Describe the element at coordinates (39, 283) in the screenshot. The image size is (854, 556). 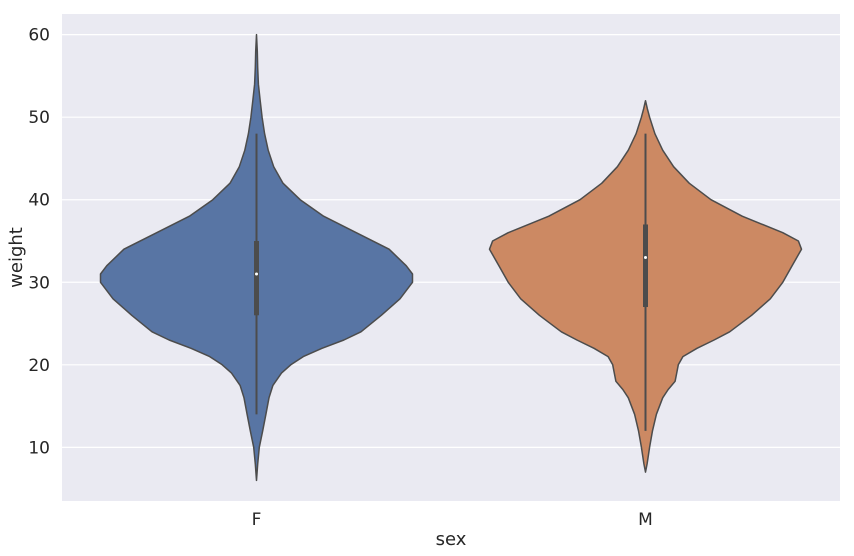
I see `y-tick-label: 30` at that location.